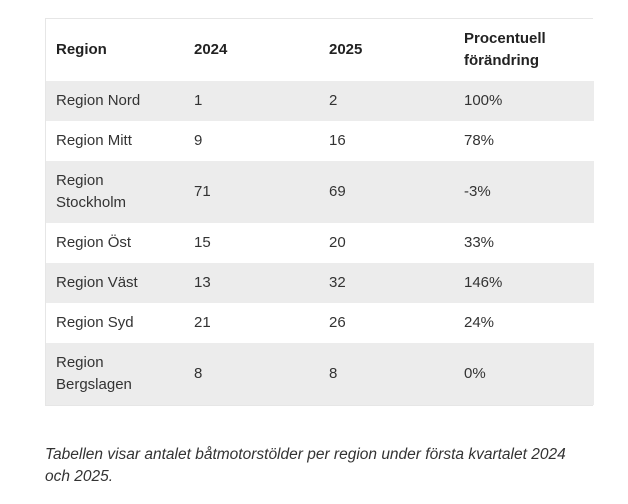 This screenshot has height=504, width=628. I want to click on table-row: Region Öst 15 20 33%, so click(320, 243).